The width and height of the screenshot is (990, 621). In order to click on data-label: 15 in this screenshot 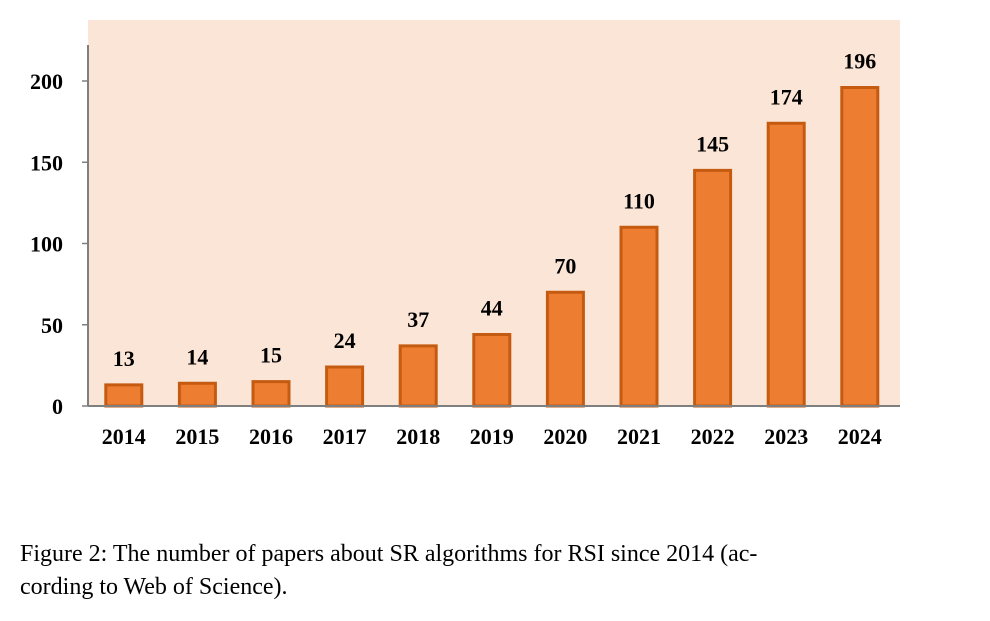, I will do `click(271, 355)`.